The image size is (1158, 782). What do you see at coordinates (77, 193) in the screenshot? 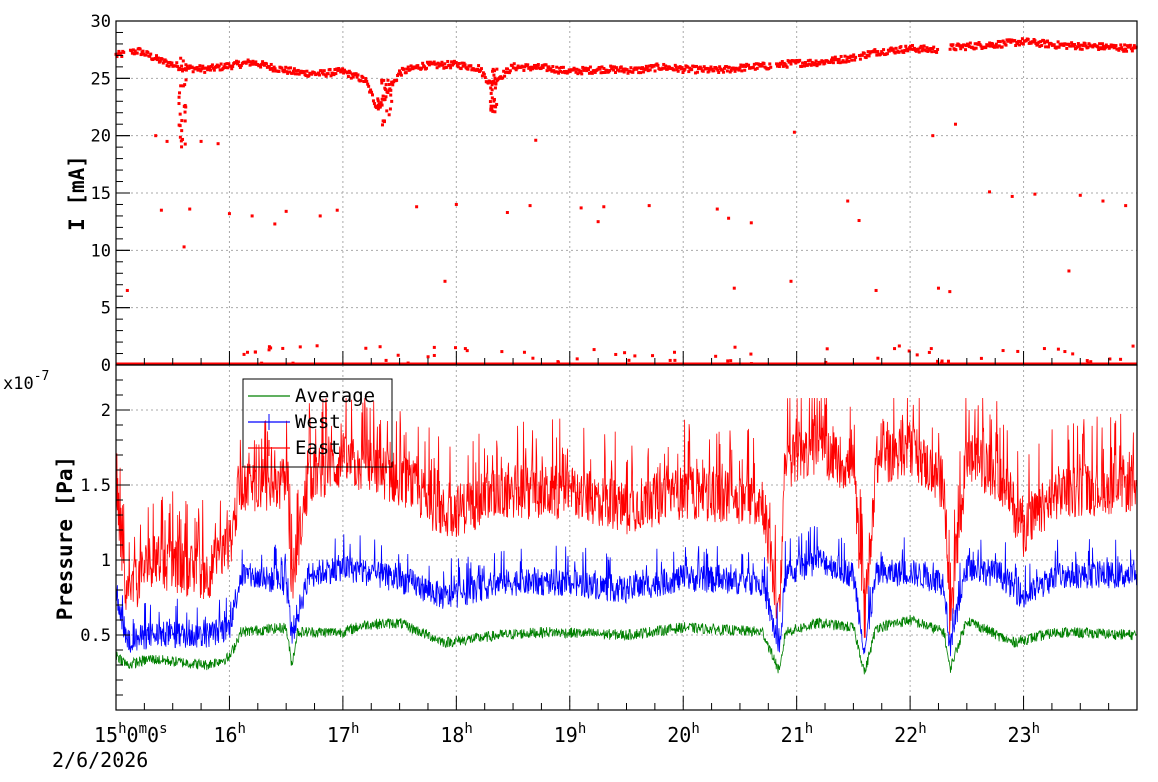
I see `current-y-axis-label: I [mA]` at bounding box center [77, 193].